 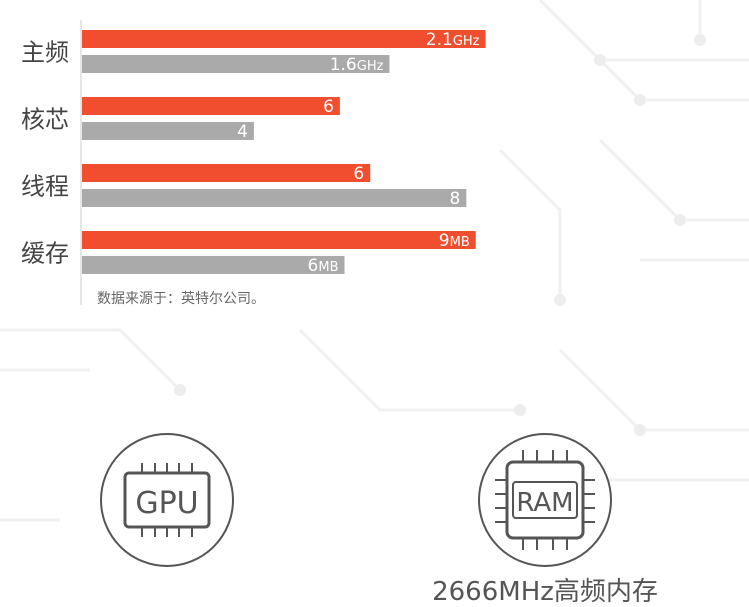 What do you see at coordinates (45, 53) in the screenshot?
I see `category-label: 主频` at bounding box center [45, 53].